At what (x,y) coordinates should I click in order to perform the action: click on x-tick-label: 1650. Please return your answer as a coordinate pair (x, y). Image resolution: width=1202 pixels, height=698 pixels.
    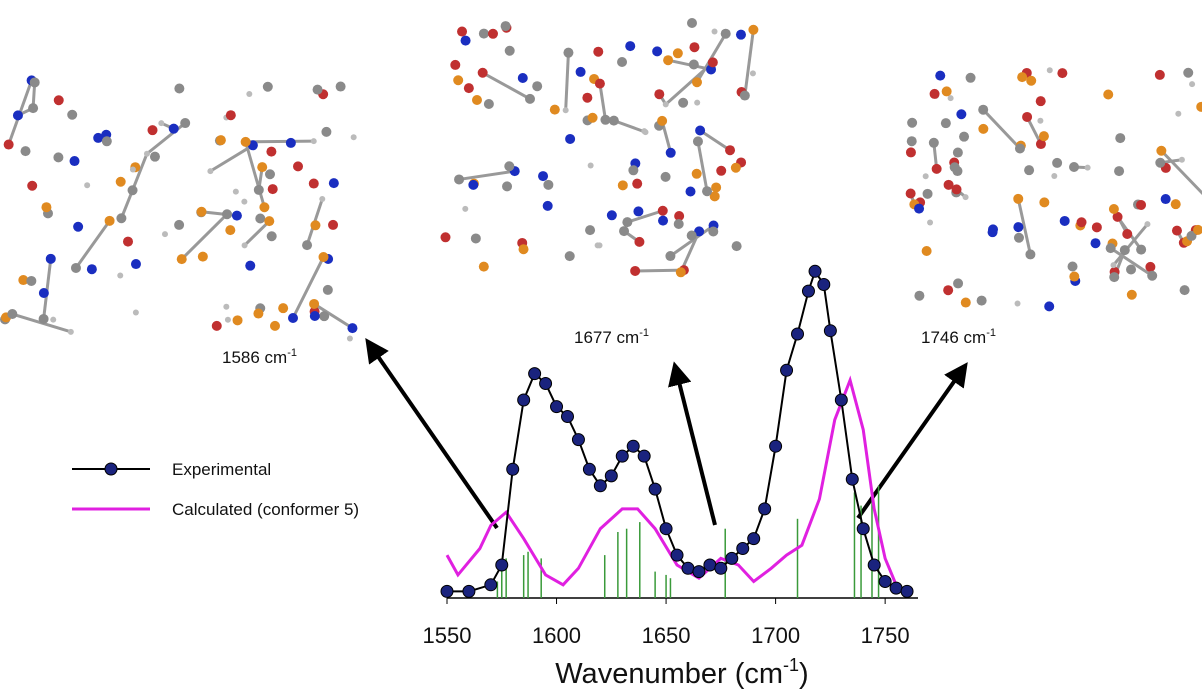
    Looking at the image, I should click on (666, 635).